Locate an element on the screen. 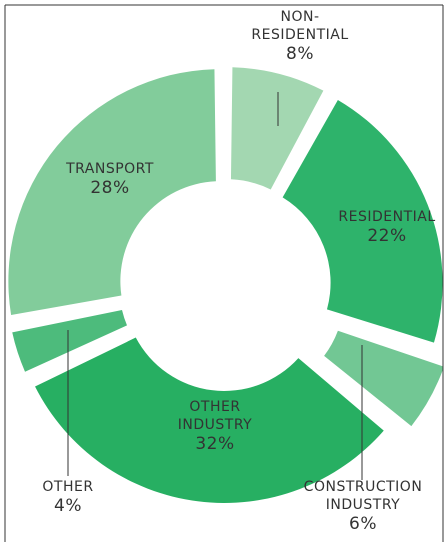 The height and width of the screenshot is (542, 448). slice-label: OTHER INDUSTRY 32% is located at coordinates (215, 426).